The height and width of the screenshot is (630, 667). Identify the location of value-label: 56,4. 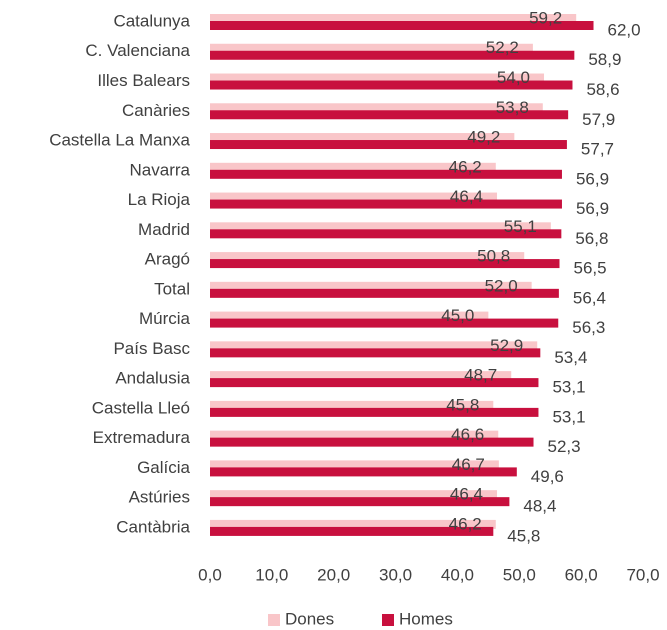
(589, 297).